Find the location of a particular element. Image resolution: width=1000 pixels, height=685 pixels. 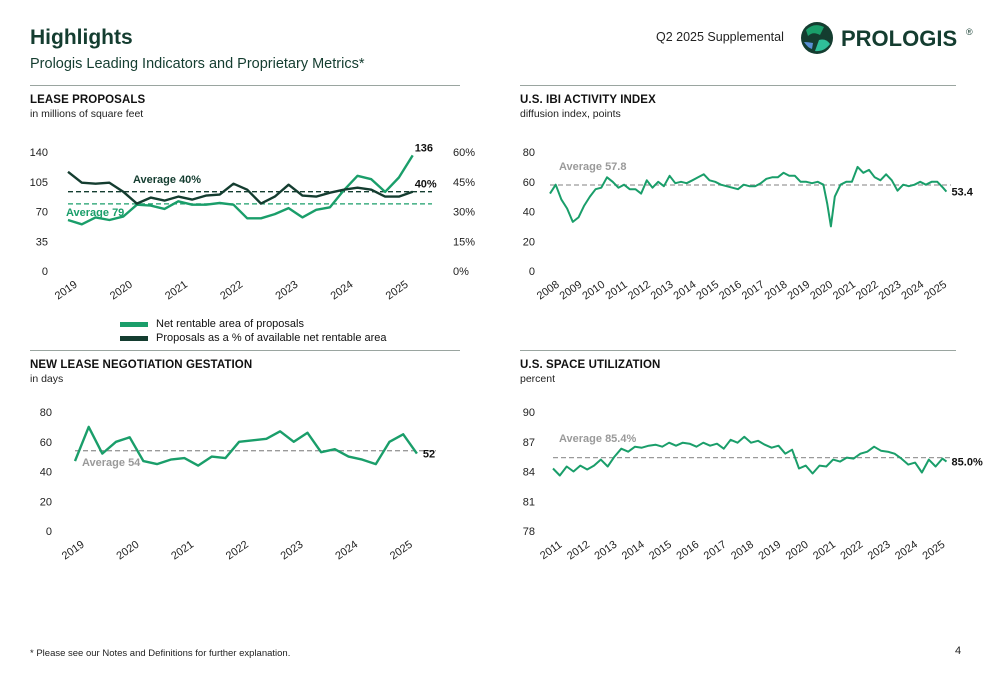

x-tick-label: 2016 is located at coordinates (687, 551).